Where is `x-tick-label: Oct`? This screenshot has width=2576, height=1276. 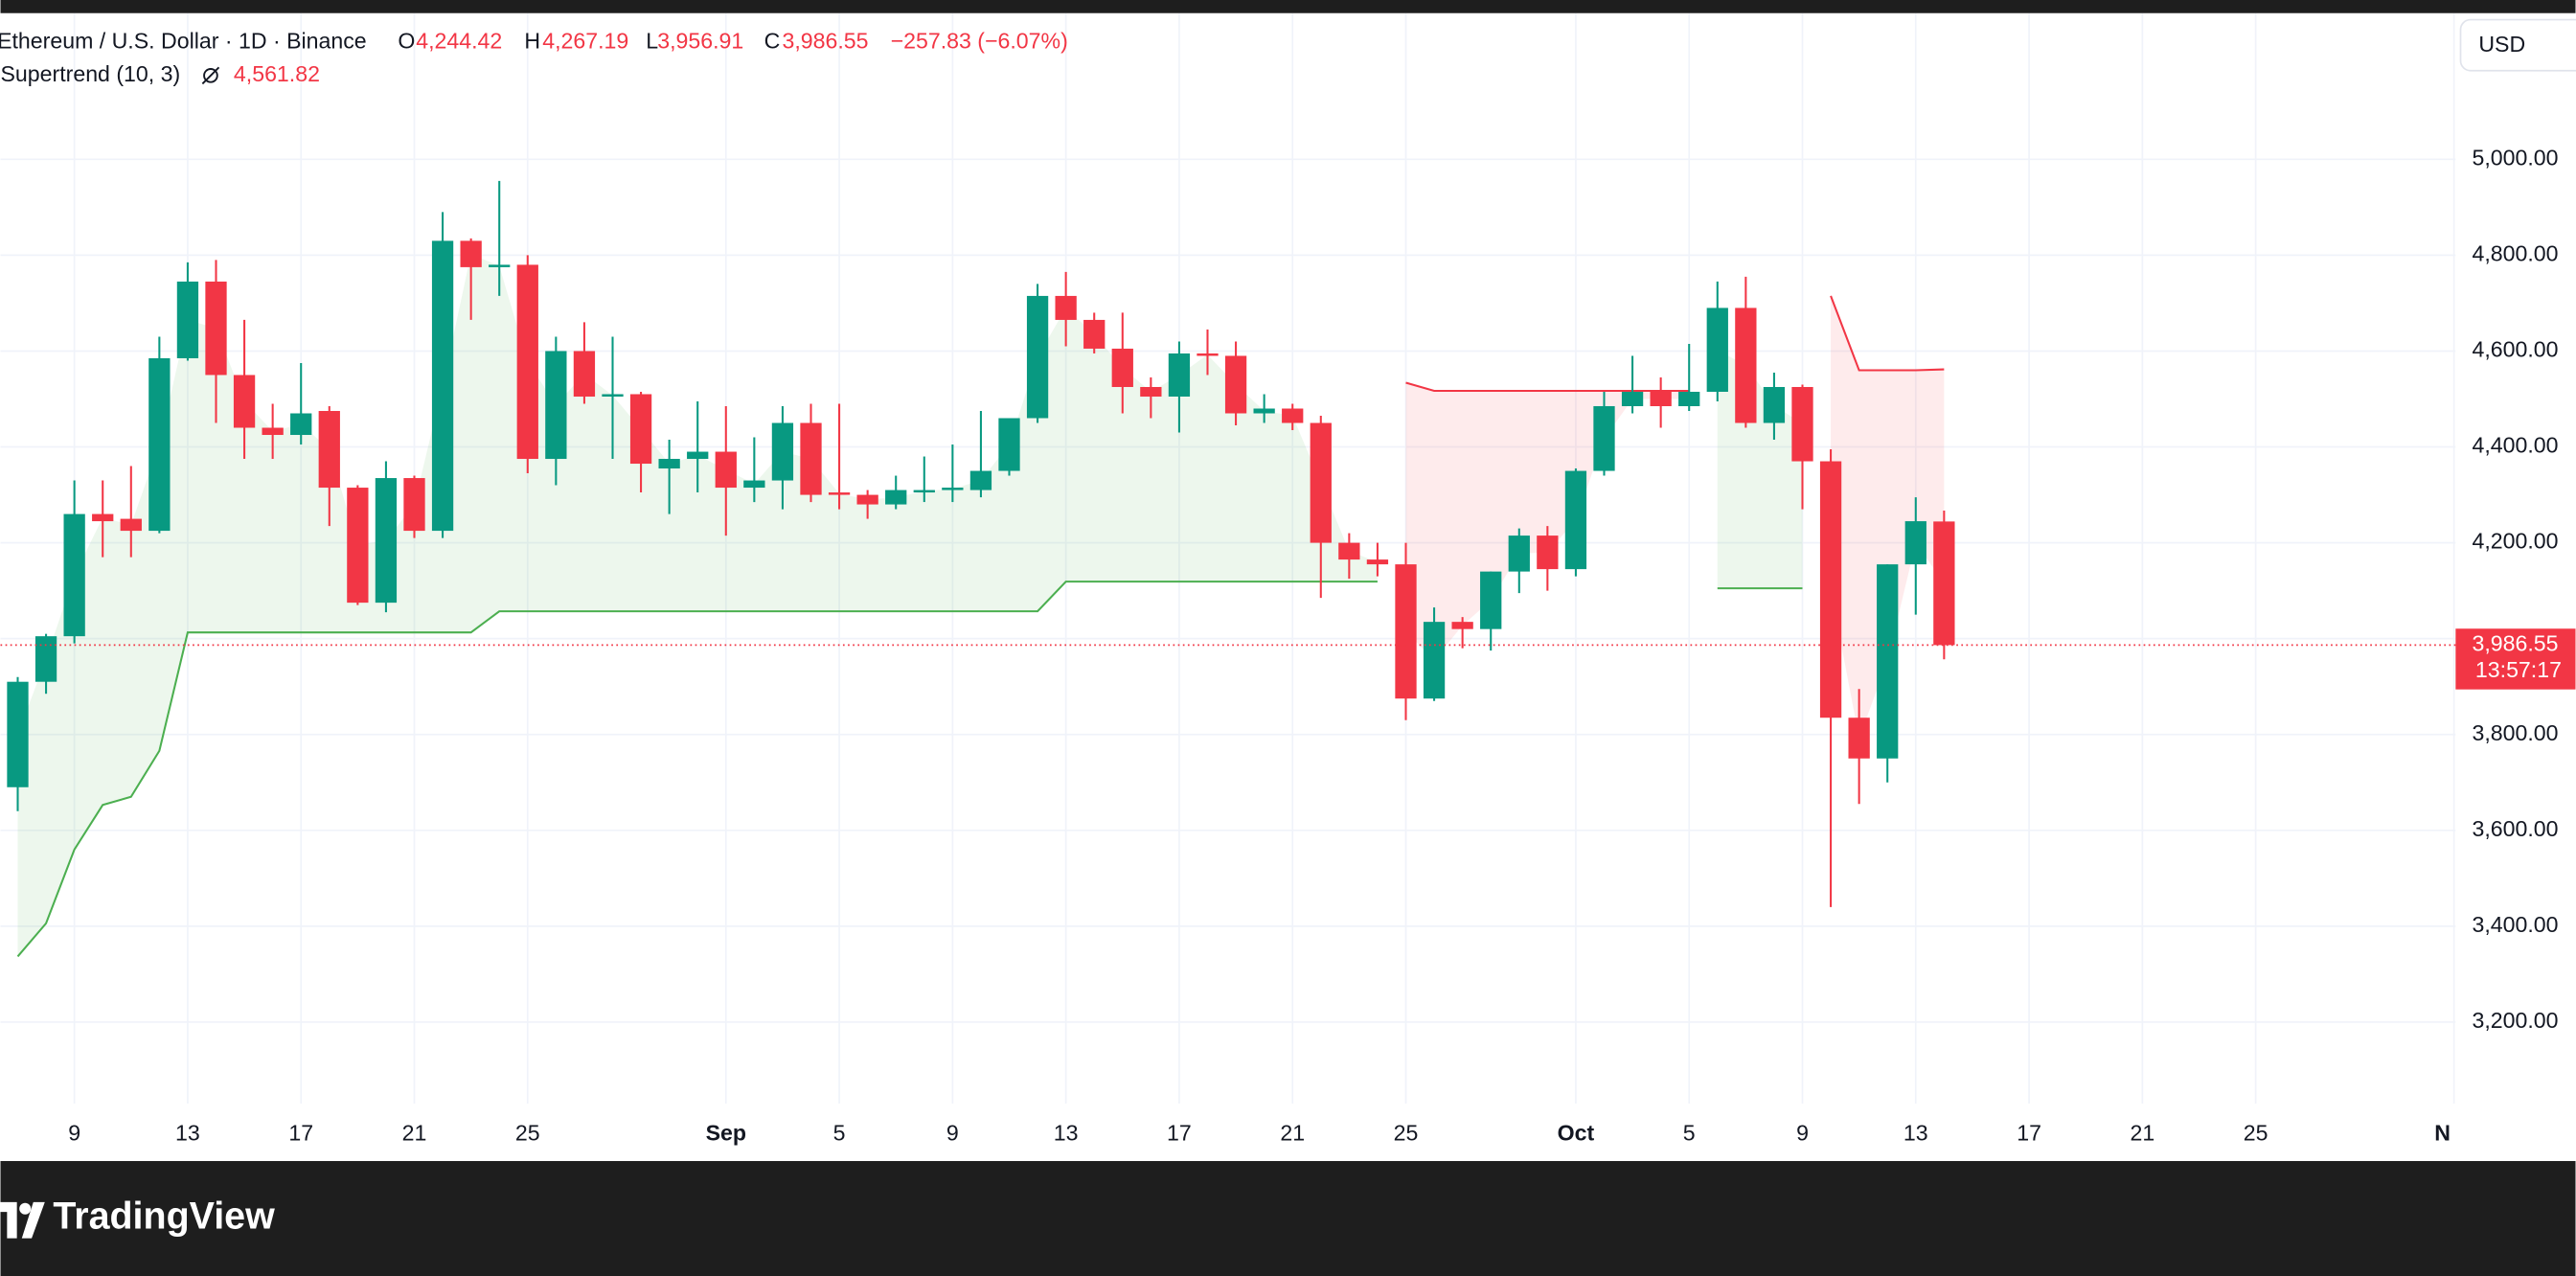
x-tick-label: Oct is located at coordinates (1576, 1133).